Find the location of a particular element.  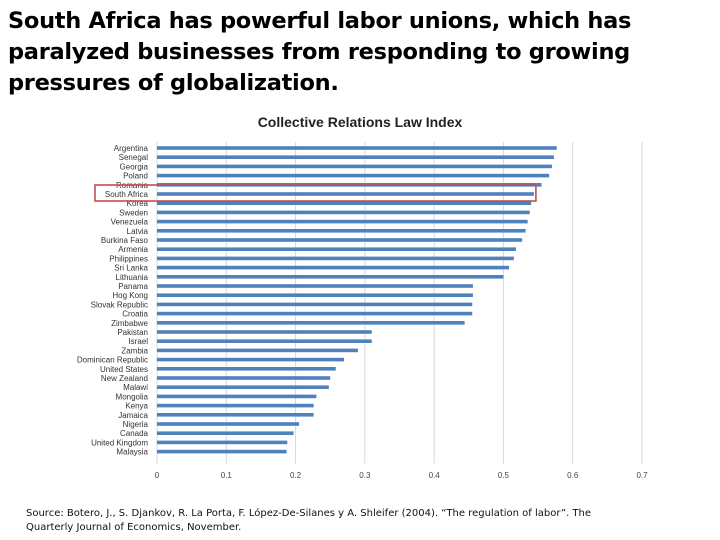

category-label: New Zealand is located at coordinates (124, 378).